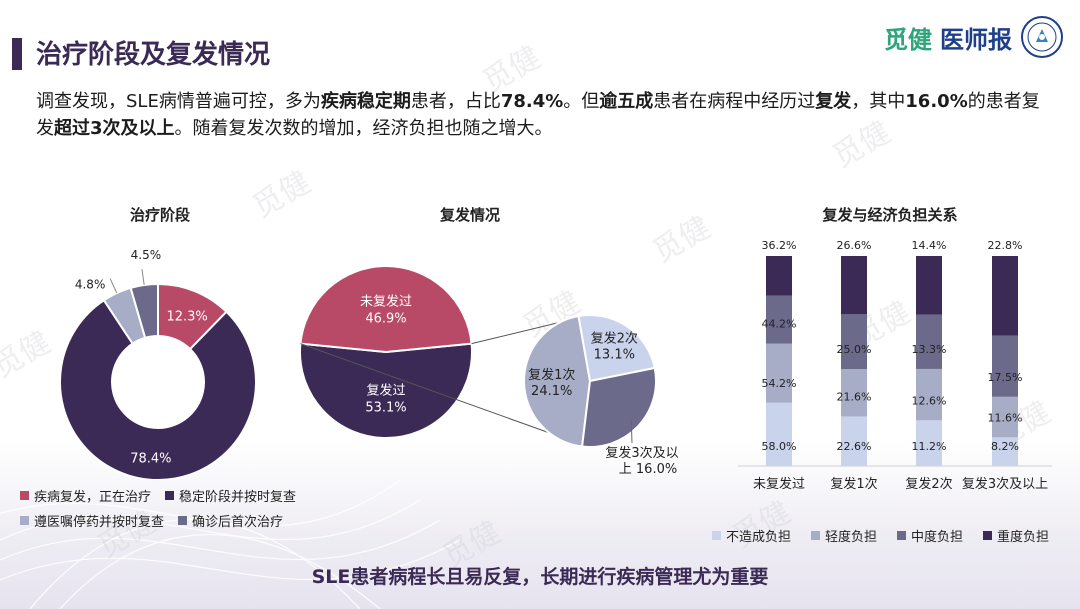  Describe the element at coordinates (779, 245) in the screenshot. I see `bar-value-label: 36.2%` at that location.